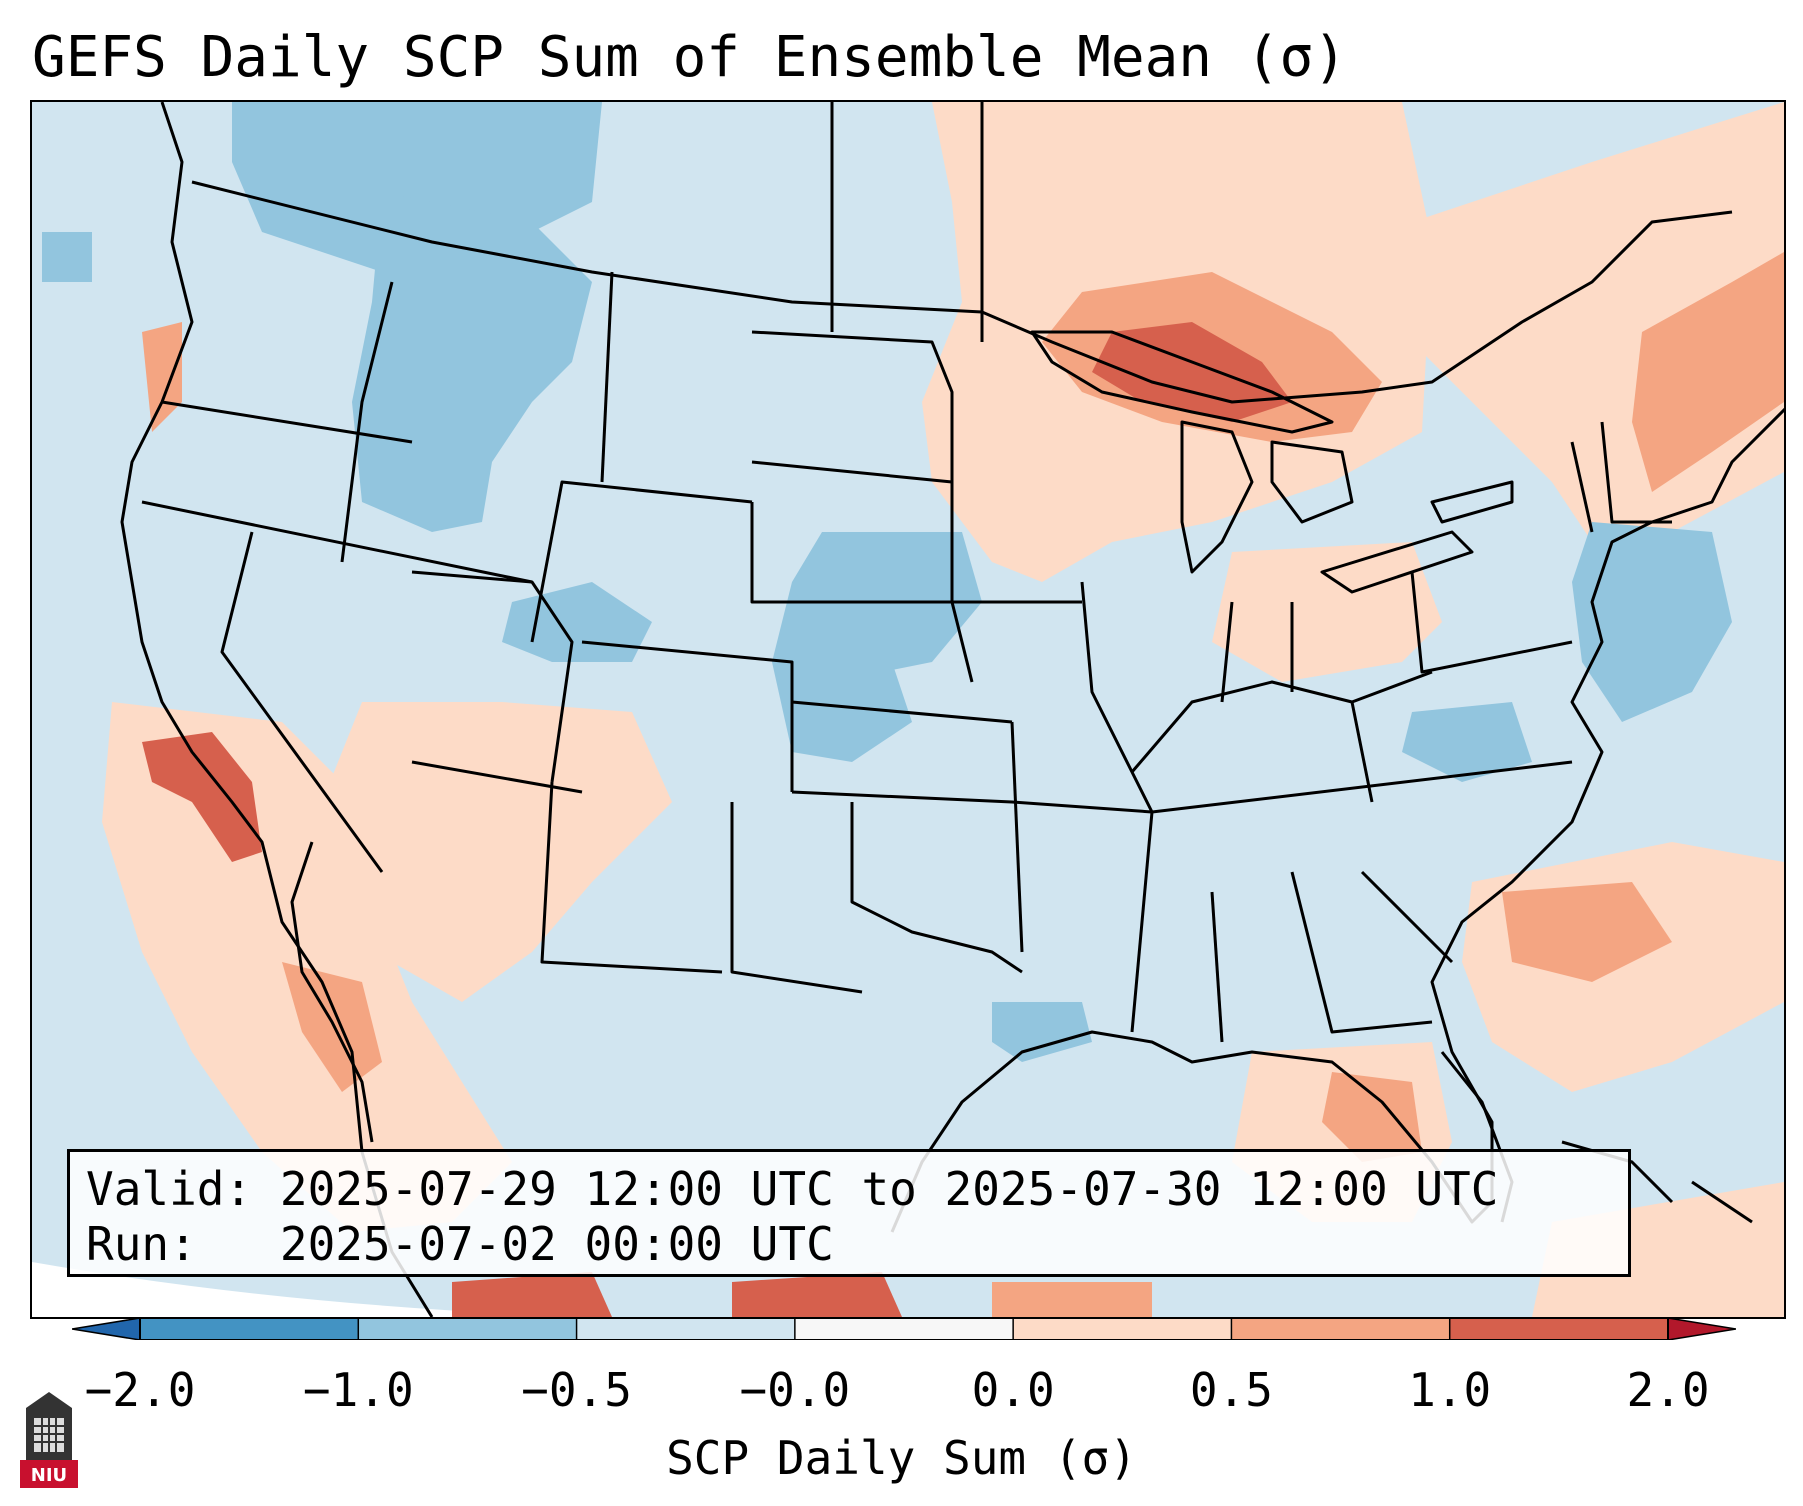 The width and height of the screenshot is (1803, 1506). I want to click on coastline-islands, so click(1722, 1202).